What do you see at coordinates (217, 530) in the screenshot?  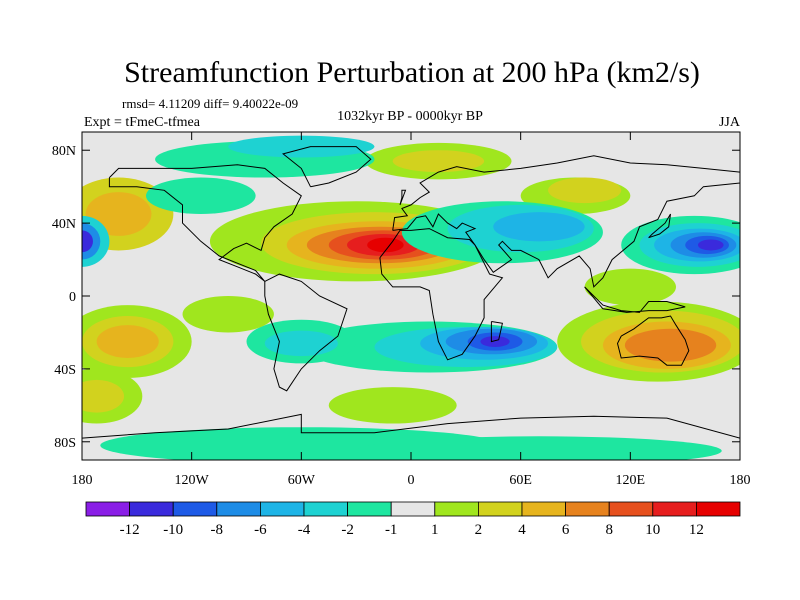 I see `colorbar-label: -8` at bounding box center [217, 530].